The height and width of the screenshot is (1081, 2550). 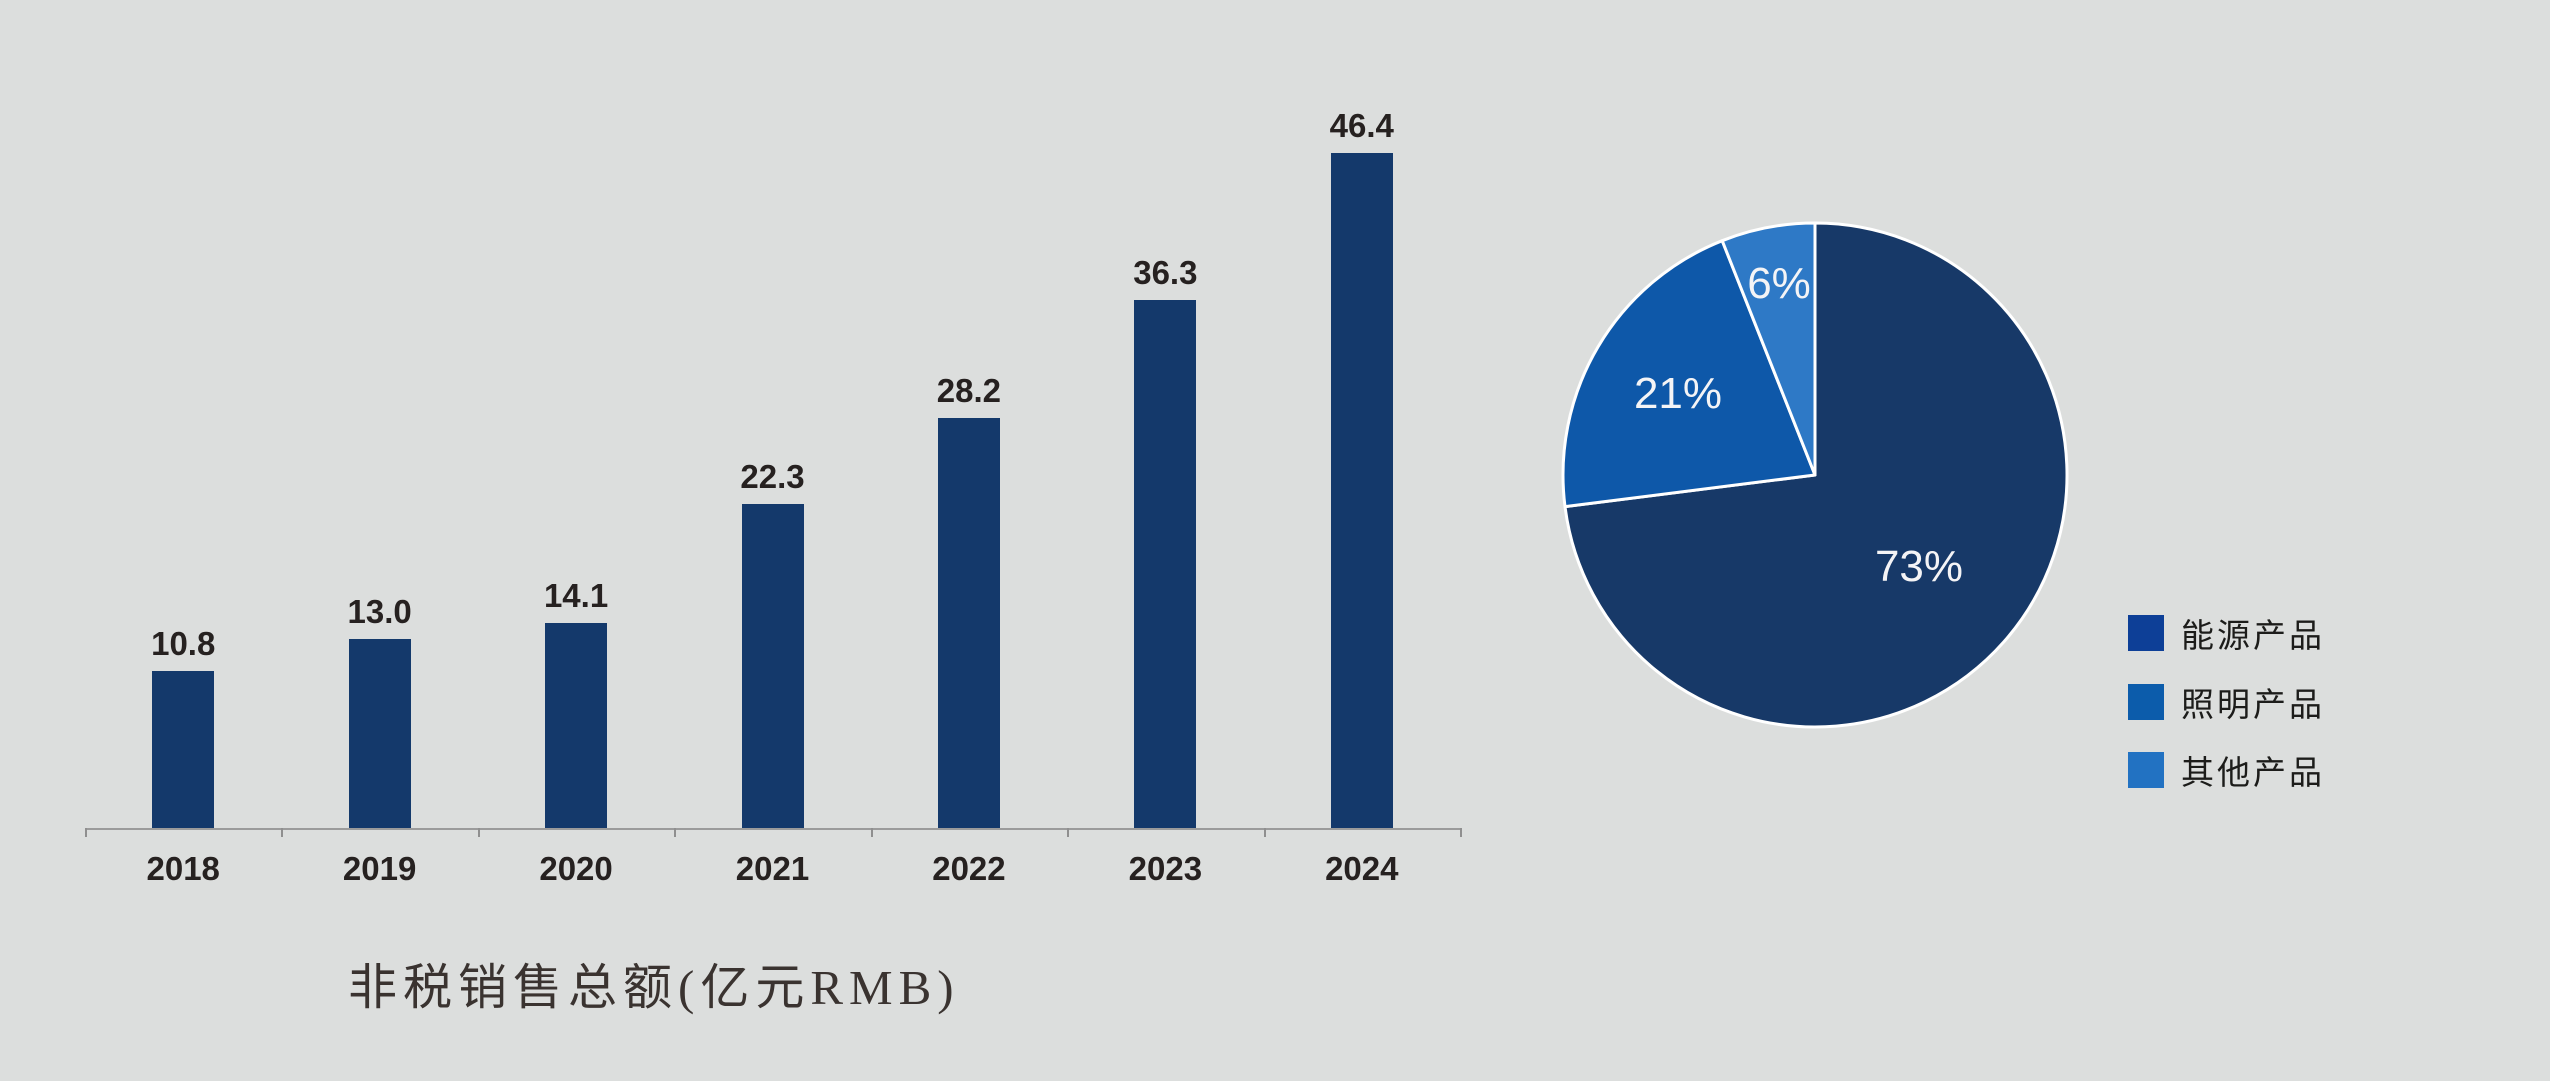 I want to click on bar-2023, so click(x=1165, y=564).